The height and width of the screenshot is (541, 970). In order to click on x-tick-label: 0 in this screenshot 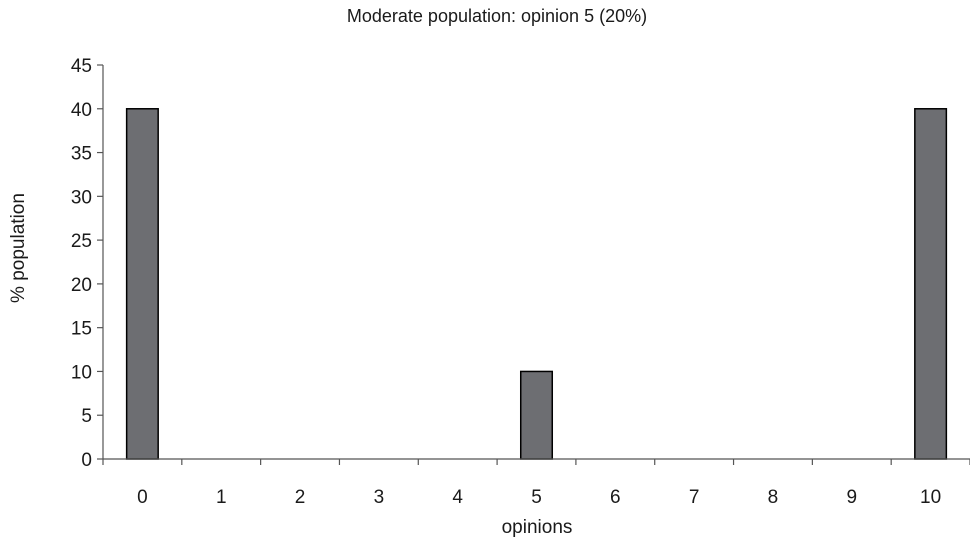, I will do `click(142, 497)`.